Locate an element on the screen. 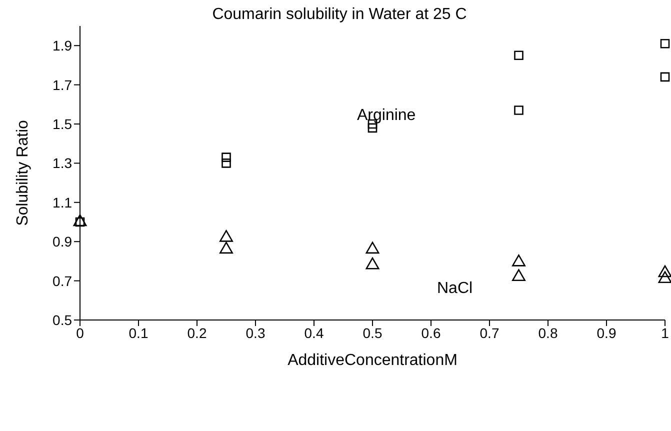 The height and width of the screenshot is (431, 671). y-axis-title: Solubility Ratio is located at coordinates (23, 173).